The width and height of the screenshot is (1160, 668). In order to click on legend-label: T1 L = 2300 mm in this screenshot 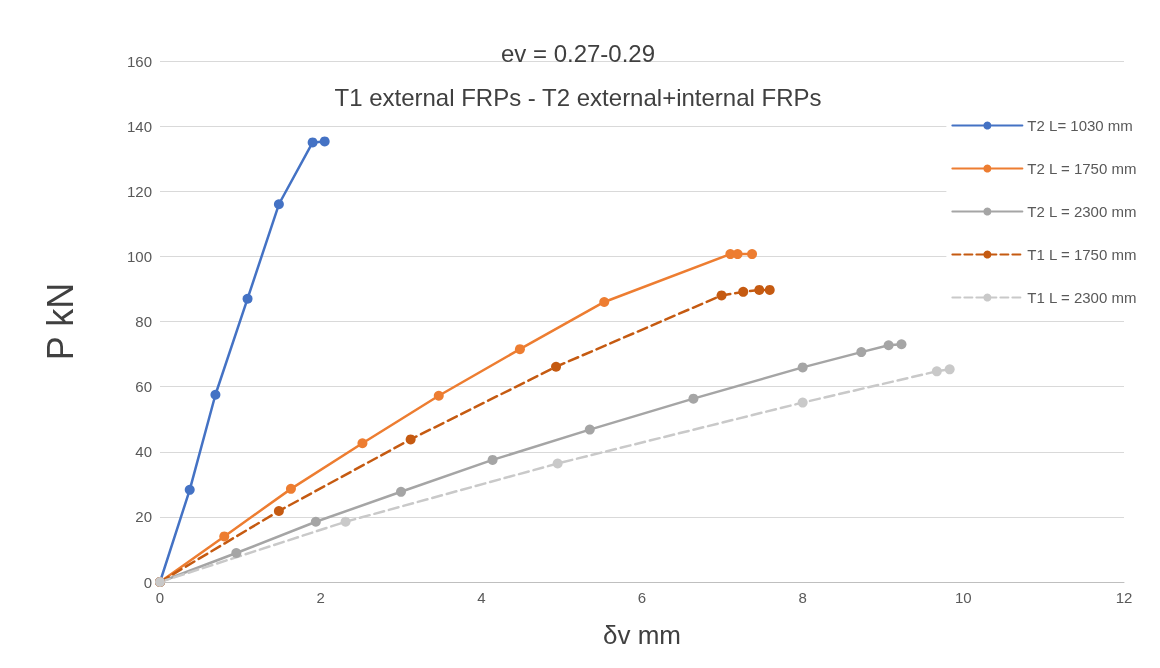, I will do `click(1082, 297)`.